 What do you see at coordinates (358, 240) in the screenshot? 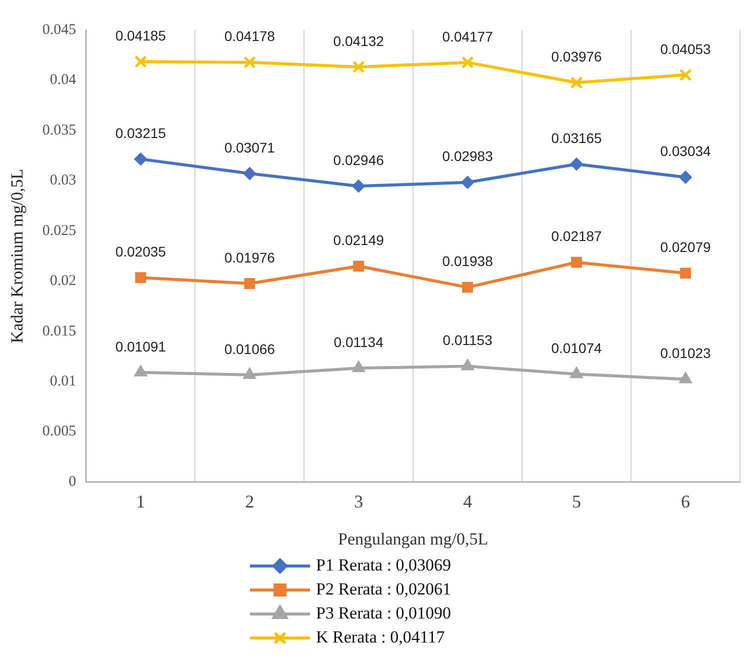
I see `data-label: 0.02149` at bounding box center [358, 240].